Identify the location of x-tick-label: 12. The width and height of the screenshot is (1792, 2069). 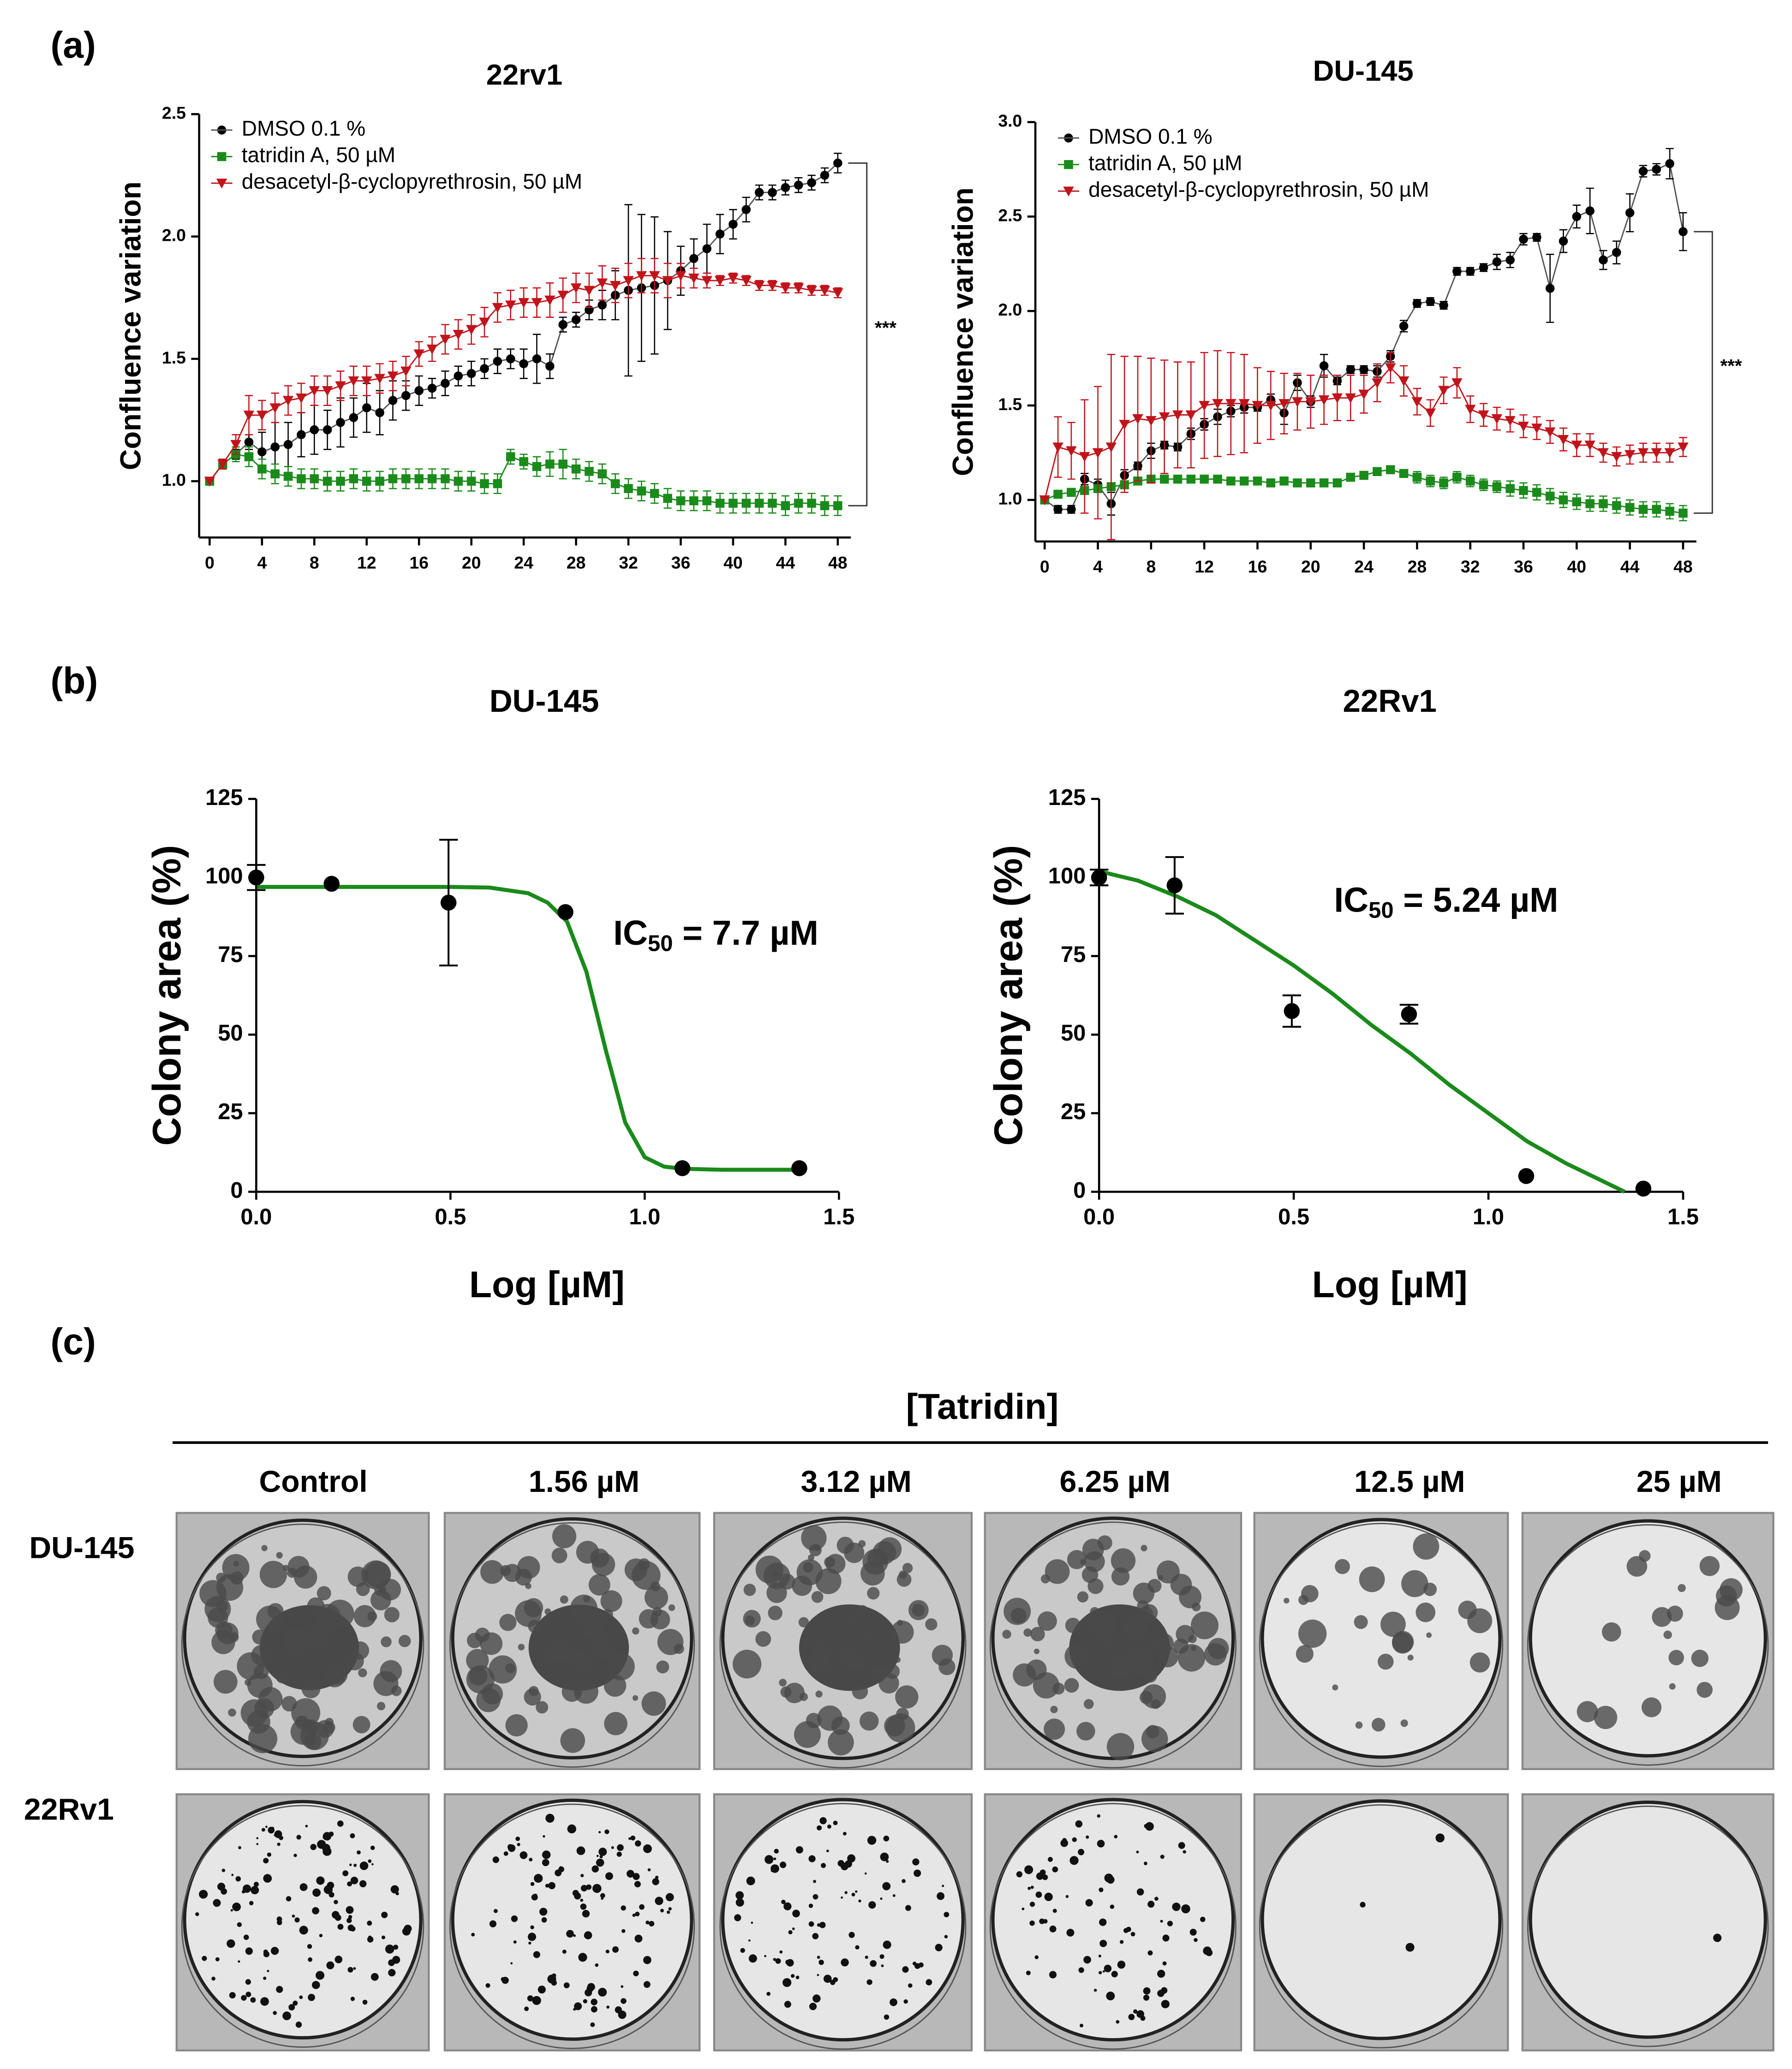
(1205, 566).